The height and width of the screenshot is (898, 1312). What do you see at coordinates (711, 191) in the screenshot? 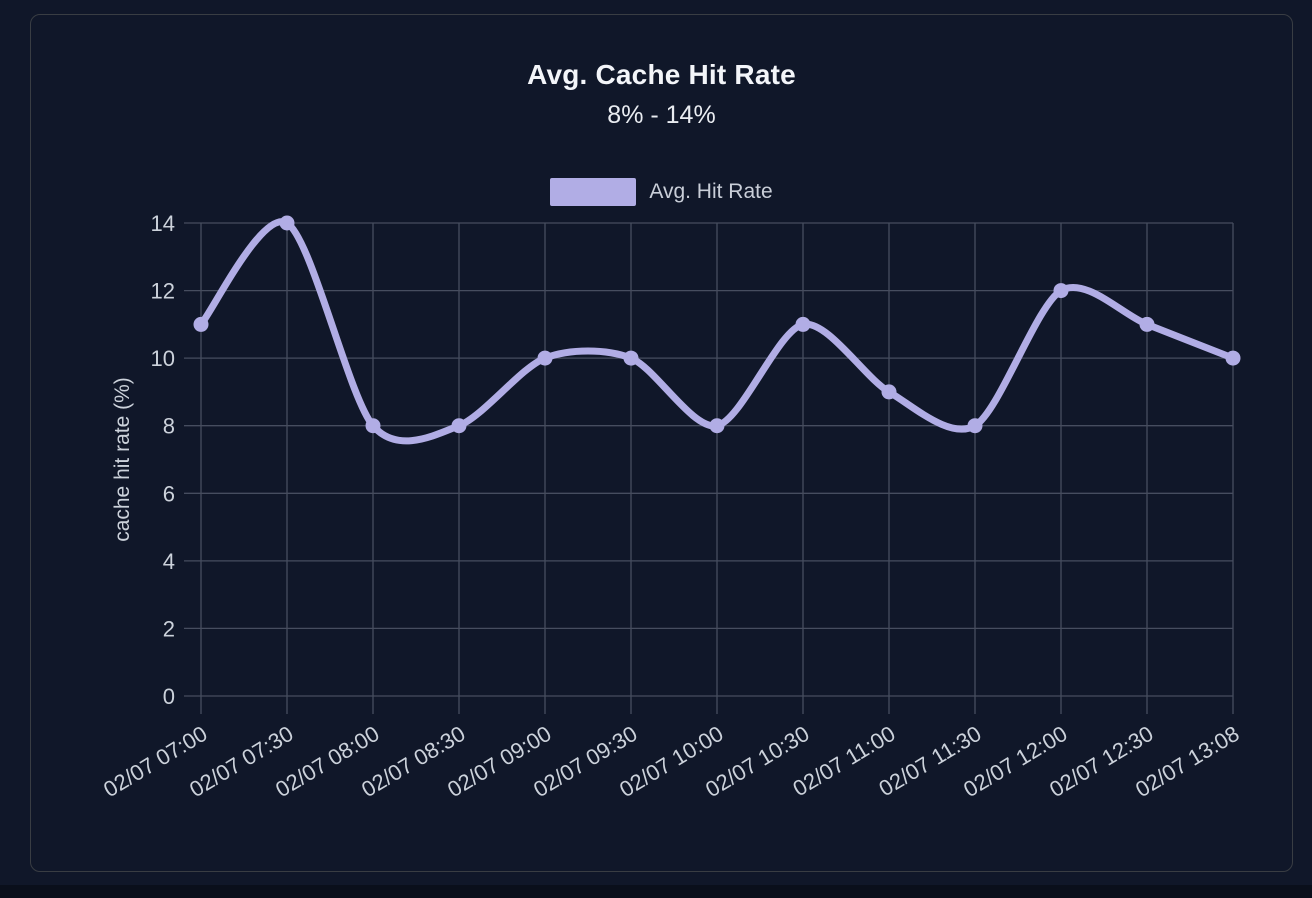
I see `legend-label: Avg. Hit Rate` at bounding box center [711, 191].